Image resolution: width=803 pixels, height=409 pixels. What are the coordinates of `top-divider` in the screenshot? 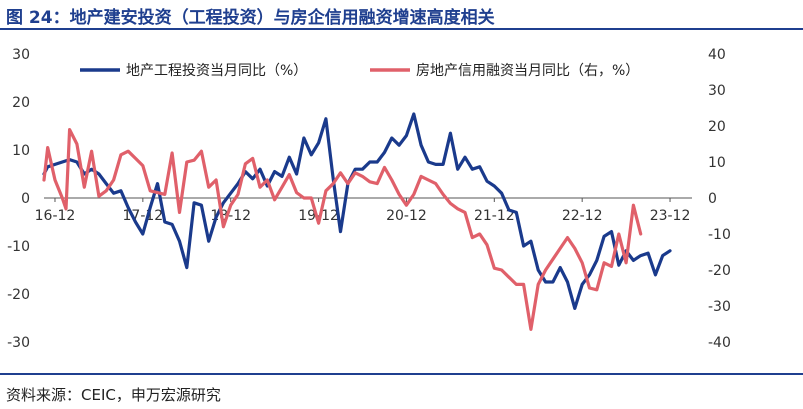 It's located at (401, 29).